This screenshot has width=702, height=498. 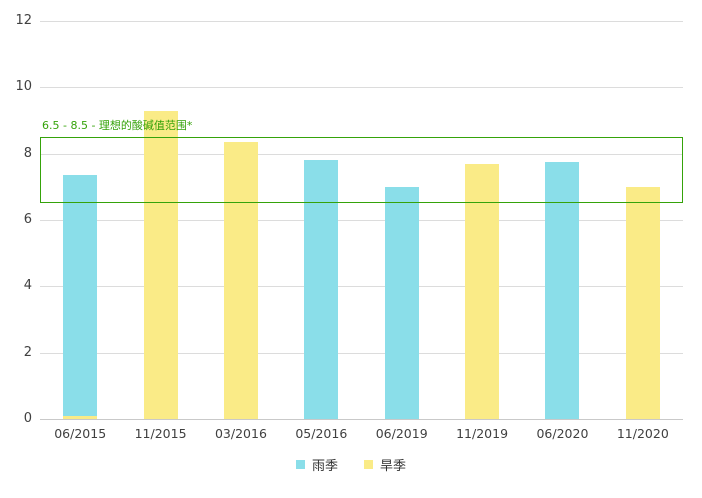 I want to click on legend-label-dry-season: 旱季, so click(x=393, y=466).